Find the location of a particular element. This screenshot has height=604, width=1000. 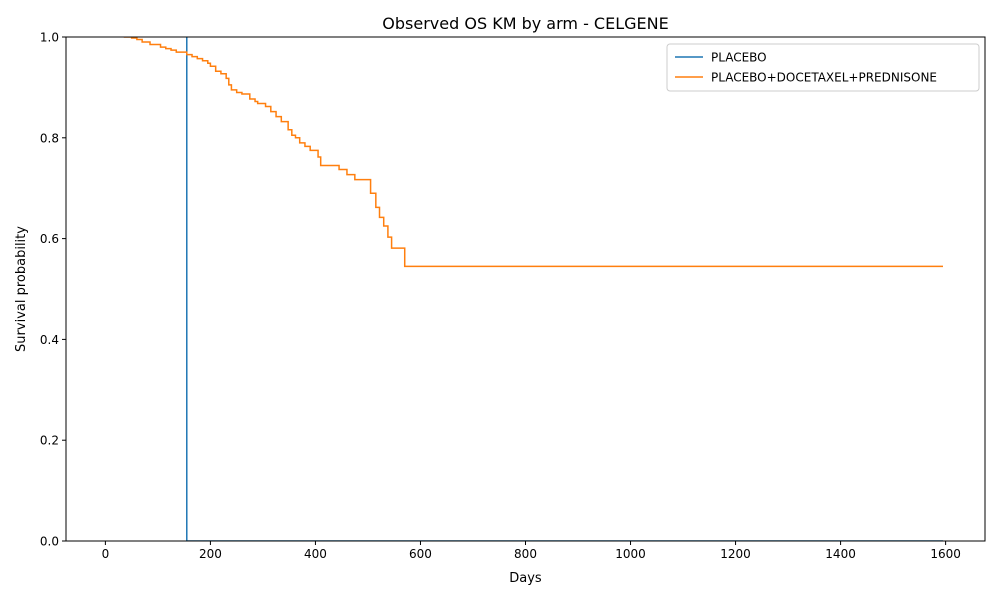

legend-box is located at coordinates (823, 67).